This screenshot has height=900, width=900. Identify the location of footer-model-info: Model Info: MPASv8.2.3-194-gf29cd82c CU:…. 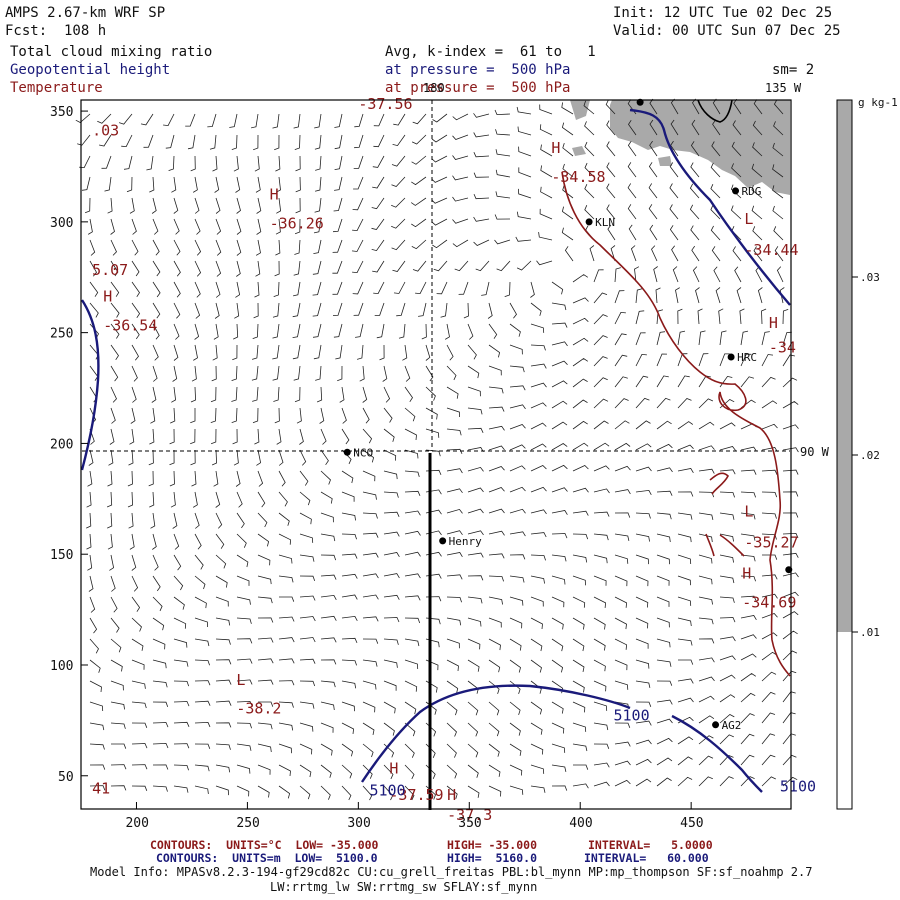
(451, 872).